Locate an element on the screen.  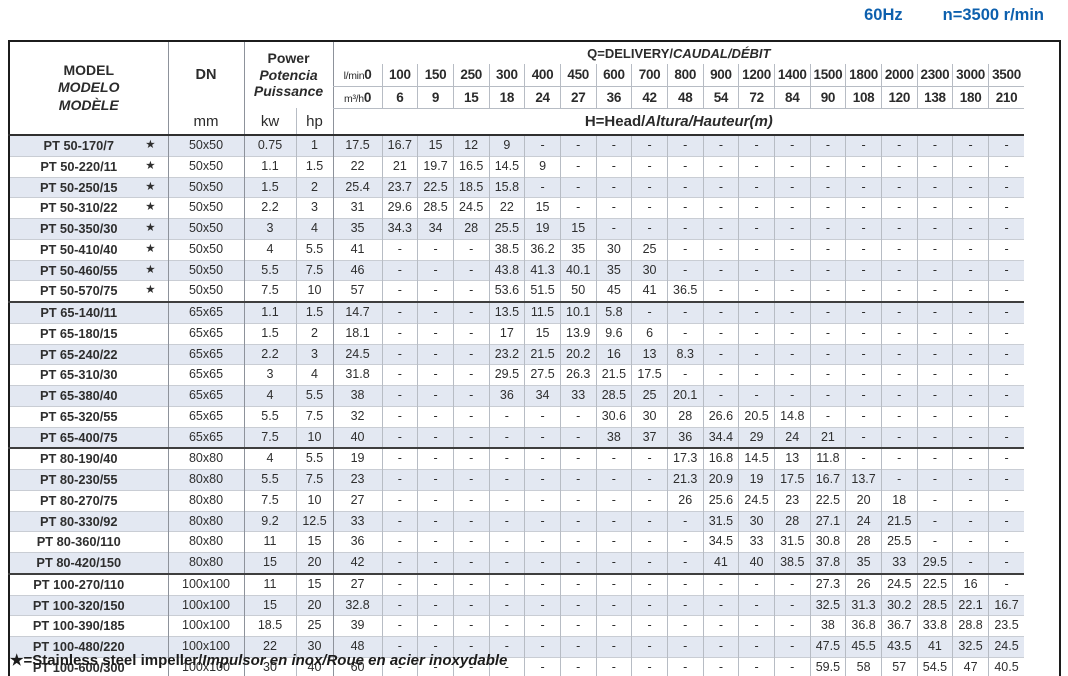
head-value: 19 is located at coordinates (756, 480).